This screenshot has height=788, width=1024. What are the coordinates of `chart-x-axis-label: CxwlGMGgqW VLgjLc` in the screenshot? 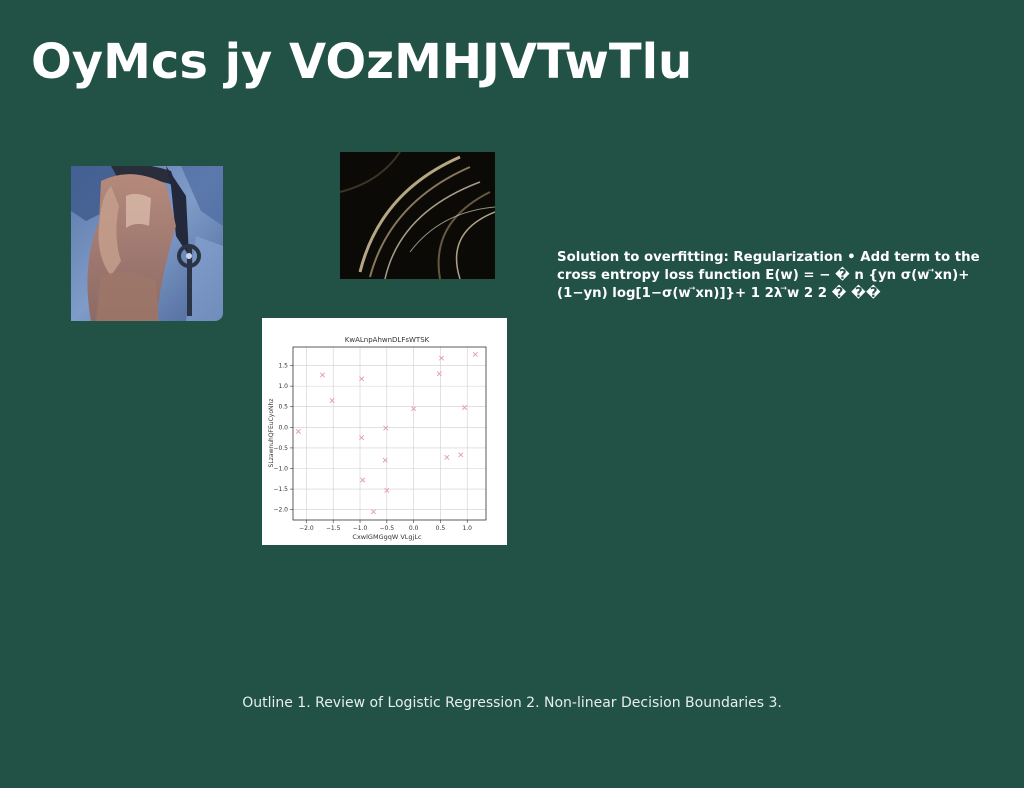 It's located at (387, 537).